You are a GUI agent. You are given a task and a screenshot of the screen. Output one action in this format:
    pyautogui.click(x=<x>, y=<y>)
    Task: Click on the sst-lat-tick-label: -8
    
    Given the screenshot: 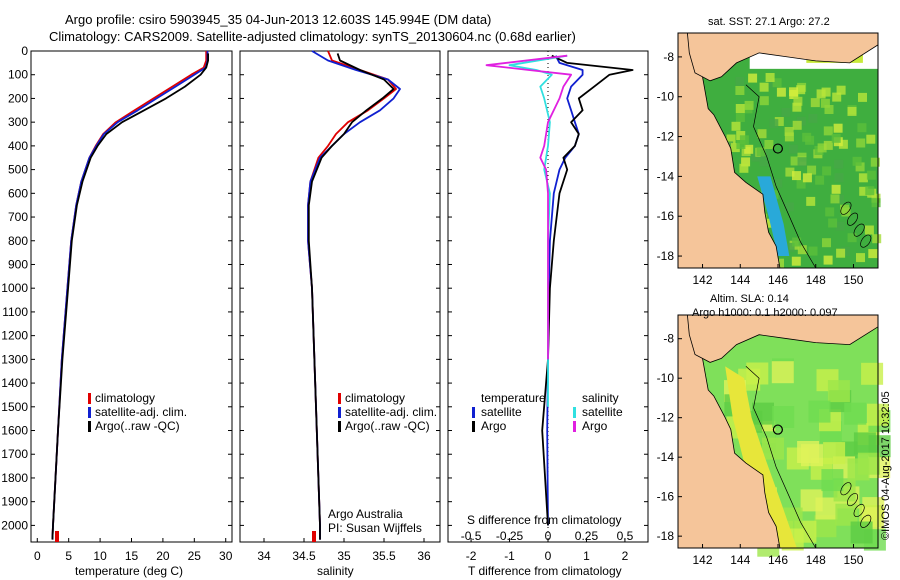 What is the action you would take?
    pyautogui.click(x=668, y=57)
    